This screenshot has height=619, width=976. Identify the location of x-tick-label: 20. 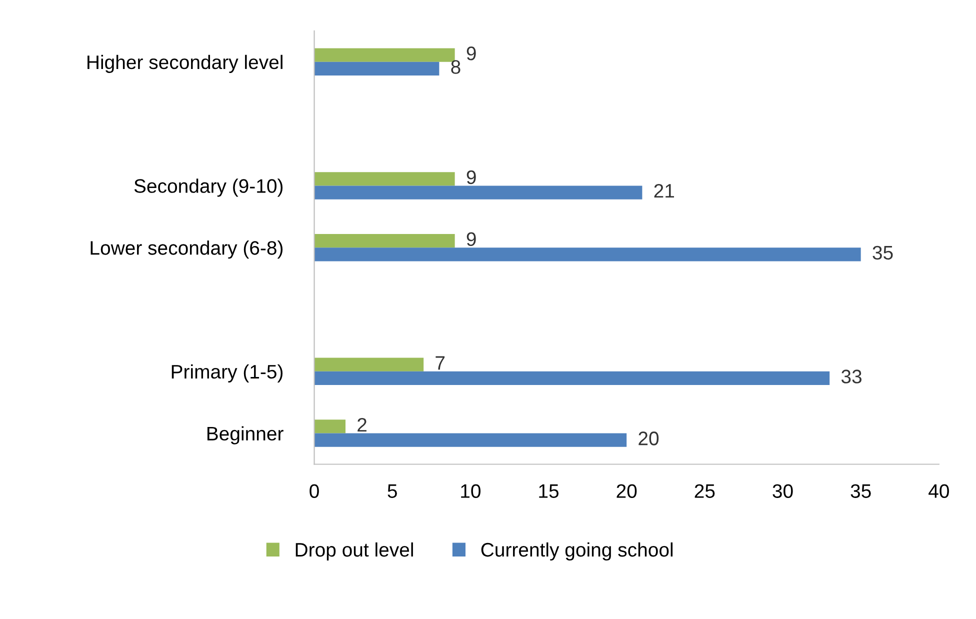
(626, 491).